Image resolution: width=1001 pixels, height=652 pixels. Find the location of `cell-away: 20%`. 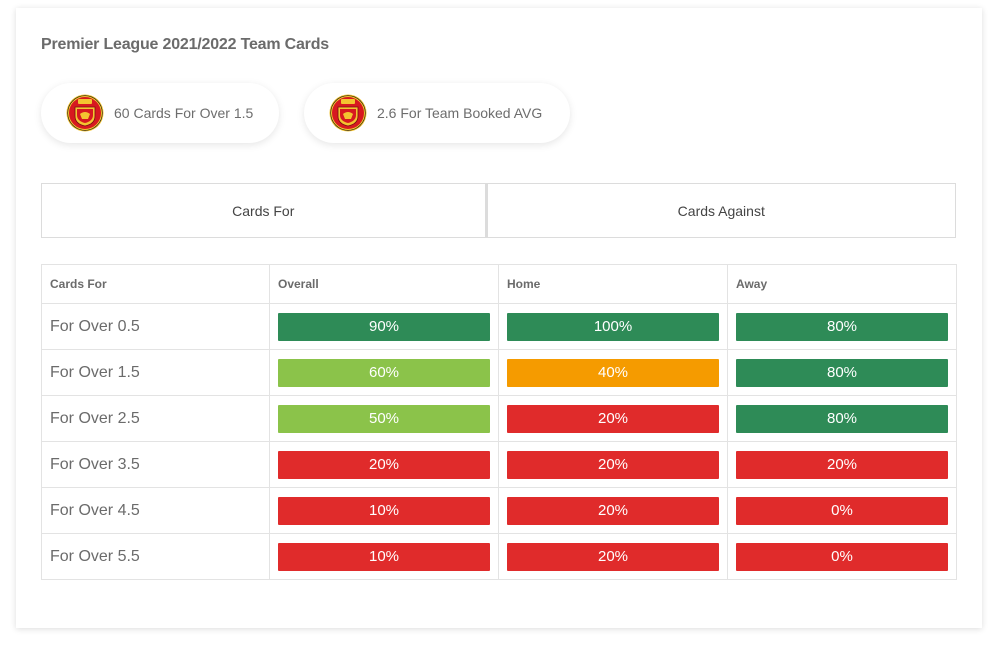

cell-away: 20% is located at coordinates (842, 464).